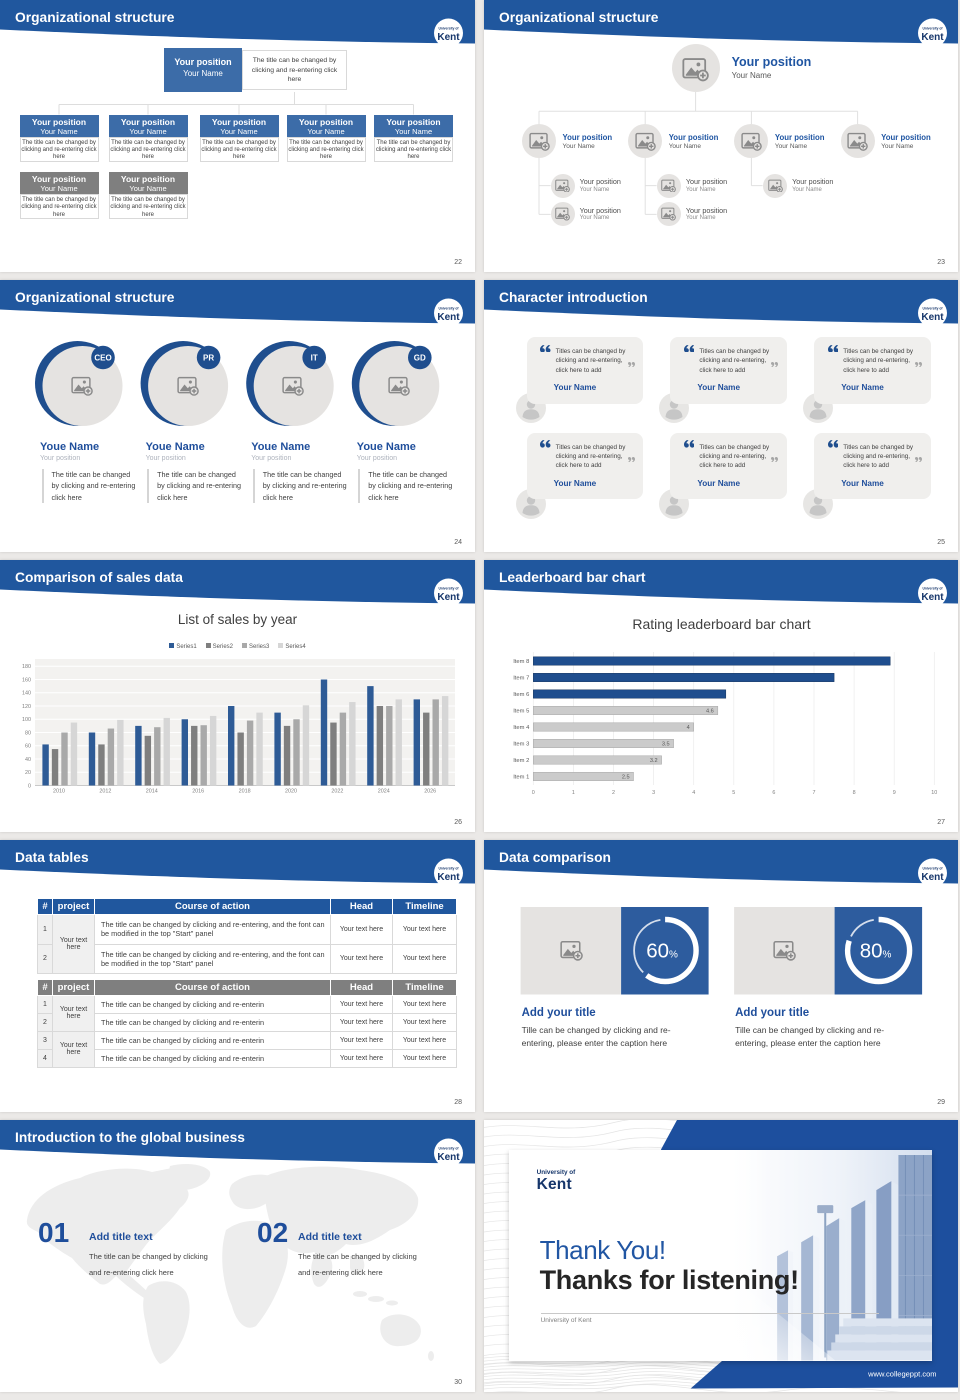 Image resolution: width=960 pixels, height=1400 pixels. What do you see at coordinates (314, 358) in the screenshot?
I see `svg-text: IT` at bounding box center [314, 358].